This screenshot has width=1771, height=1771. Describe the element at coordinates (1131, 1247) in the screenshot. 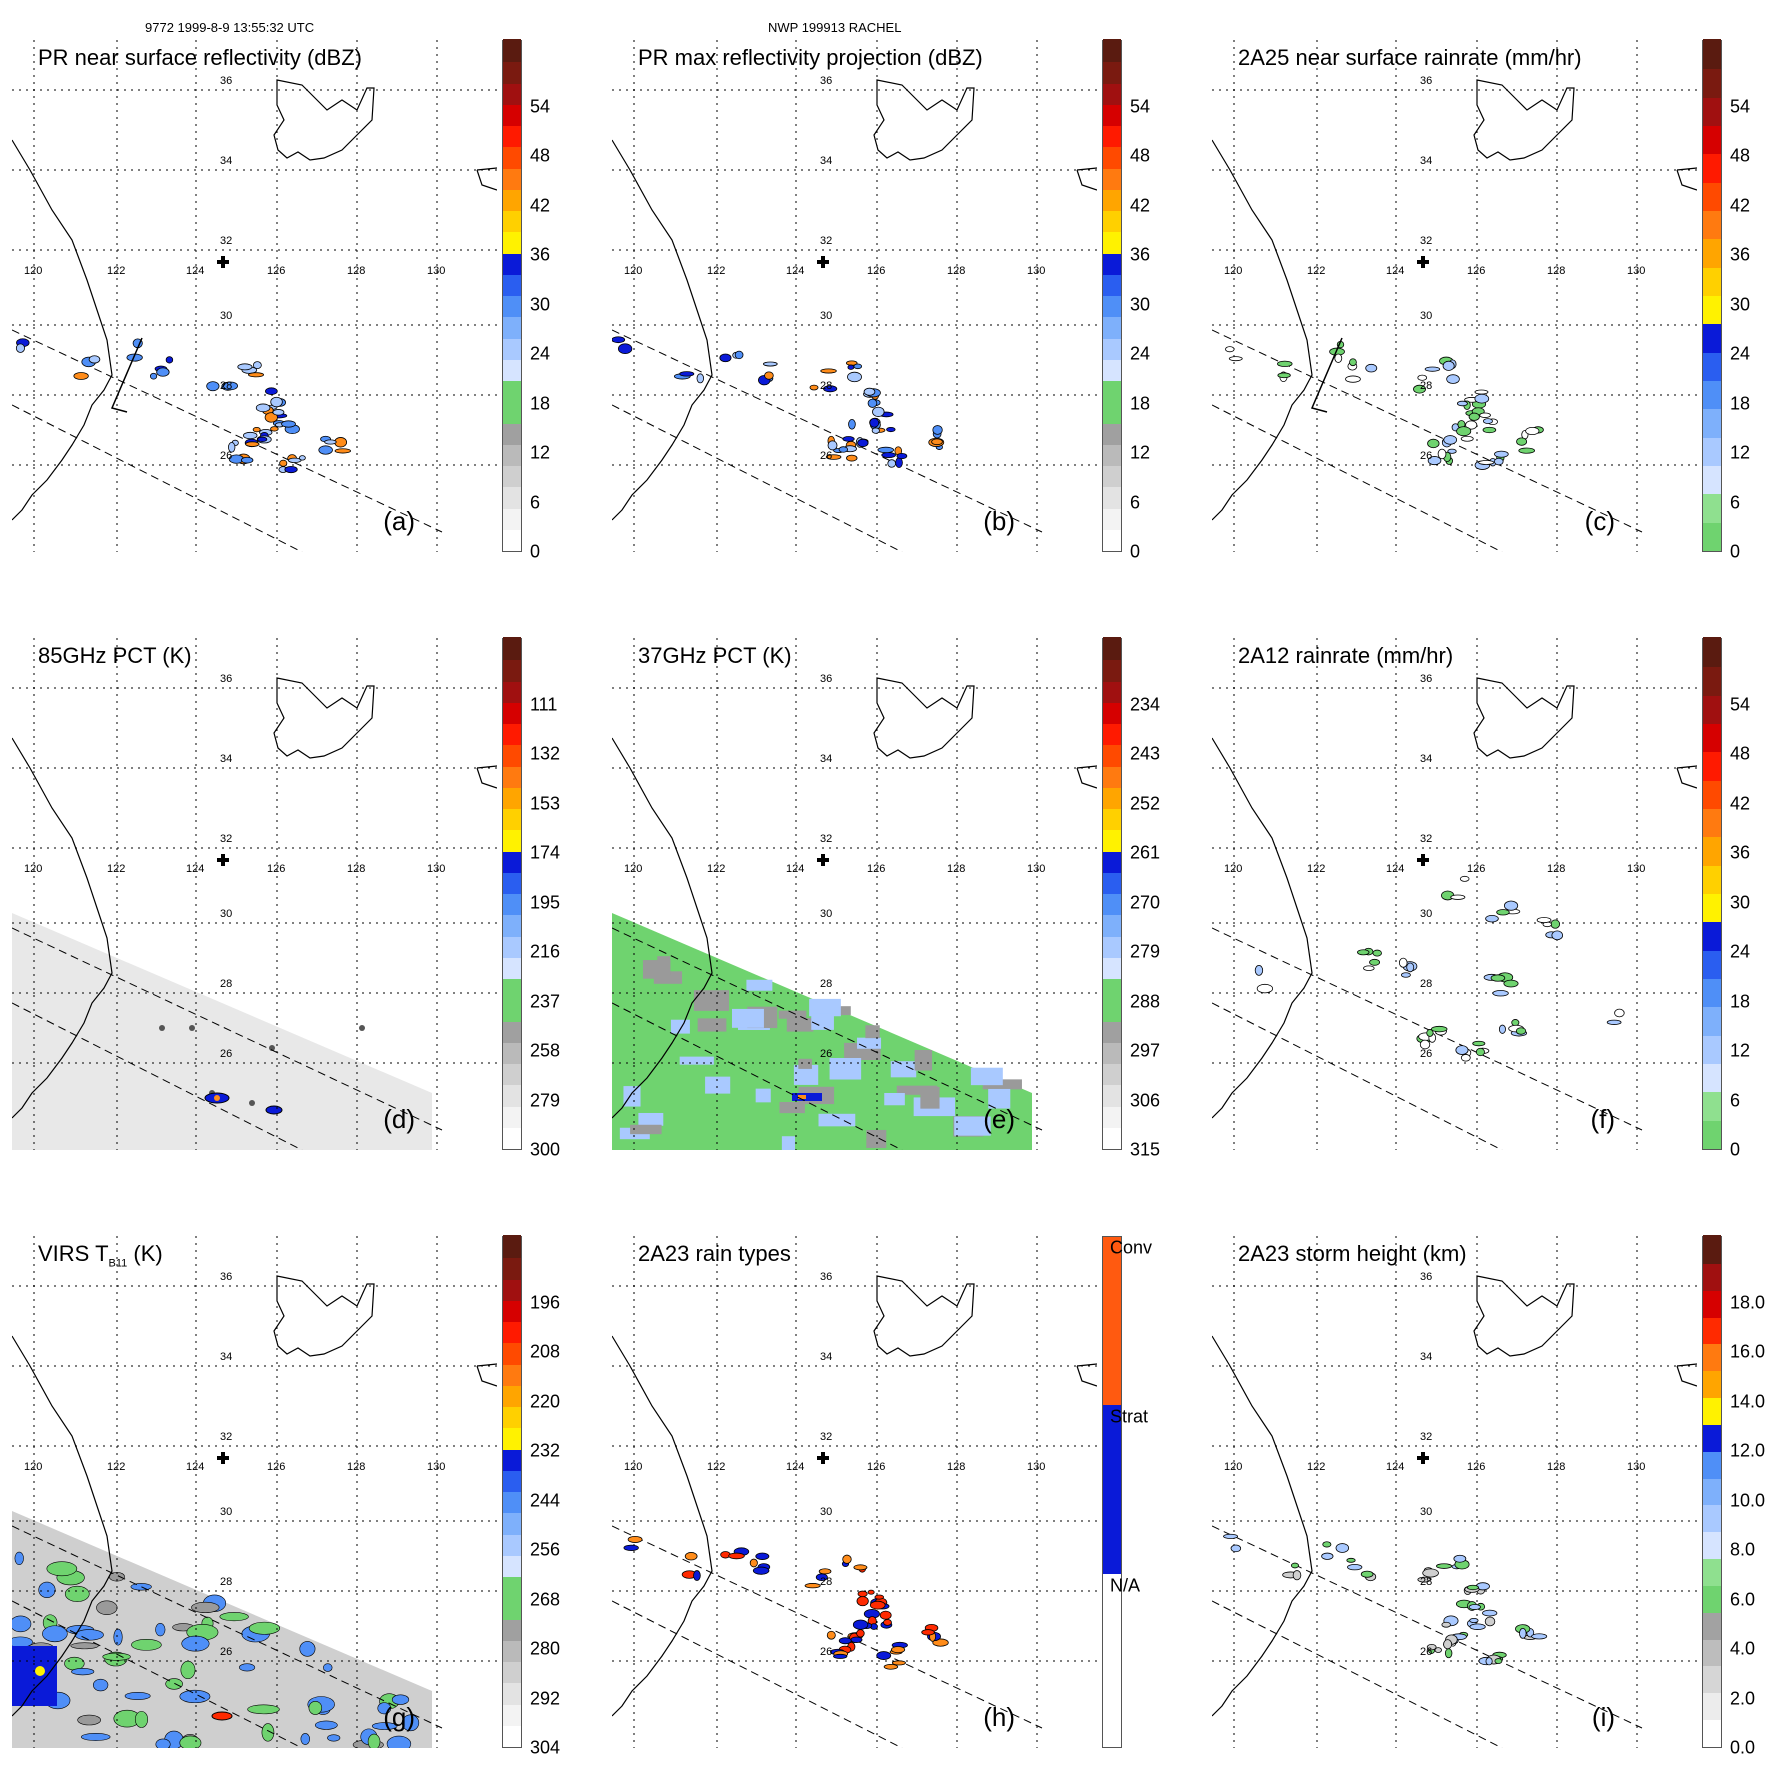

I see `colorbar-tick: Conv` at that location.